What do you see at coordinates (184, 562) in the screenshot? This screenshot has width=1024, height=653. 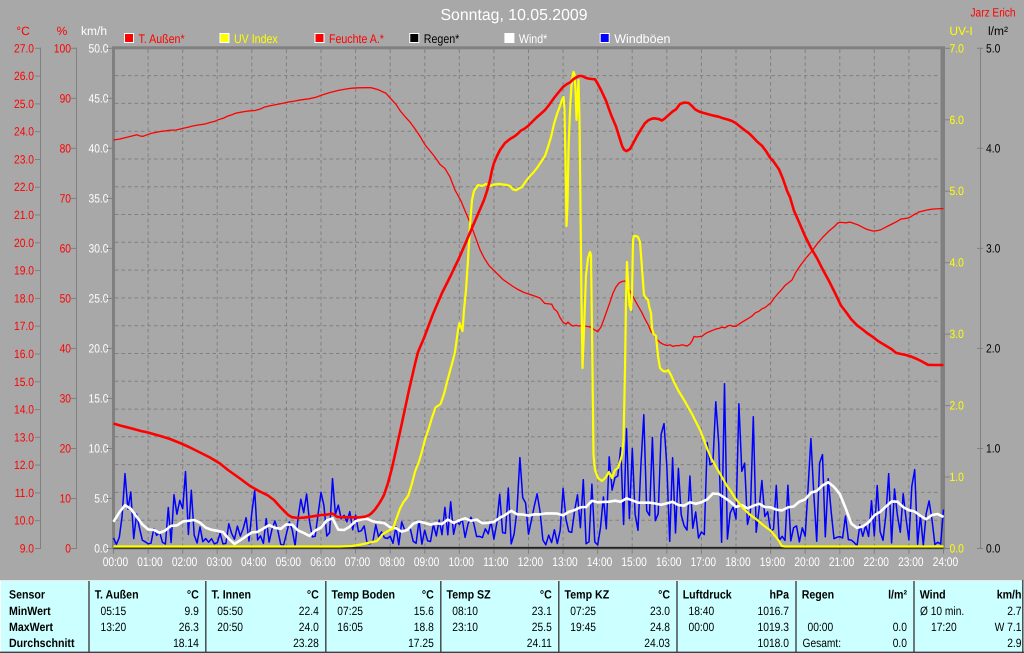 I see `svg-text: 02:00` at bounding box center [184, 562].